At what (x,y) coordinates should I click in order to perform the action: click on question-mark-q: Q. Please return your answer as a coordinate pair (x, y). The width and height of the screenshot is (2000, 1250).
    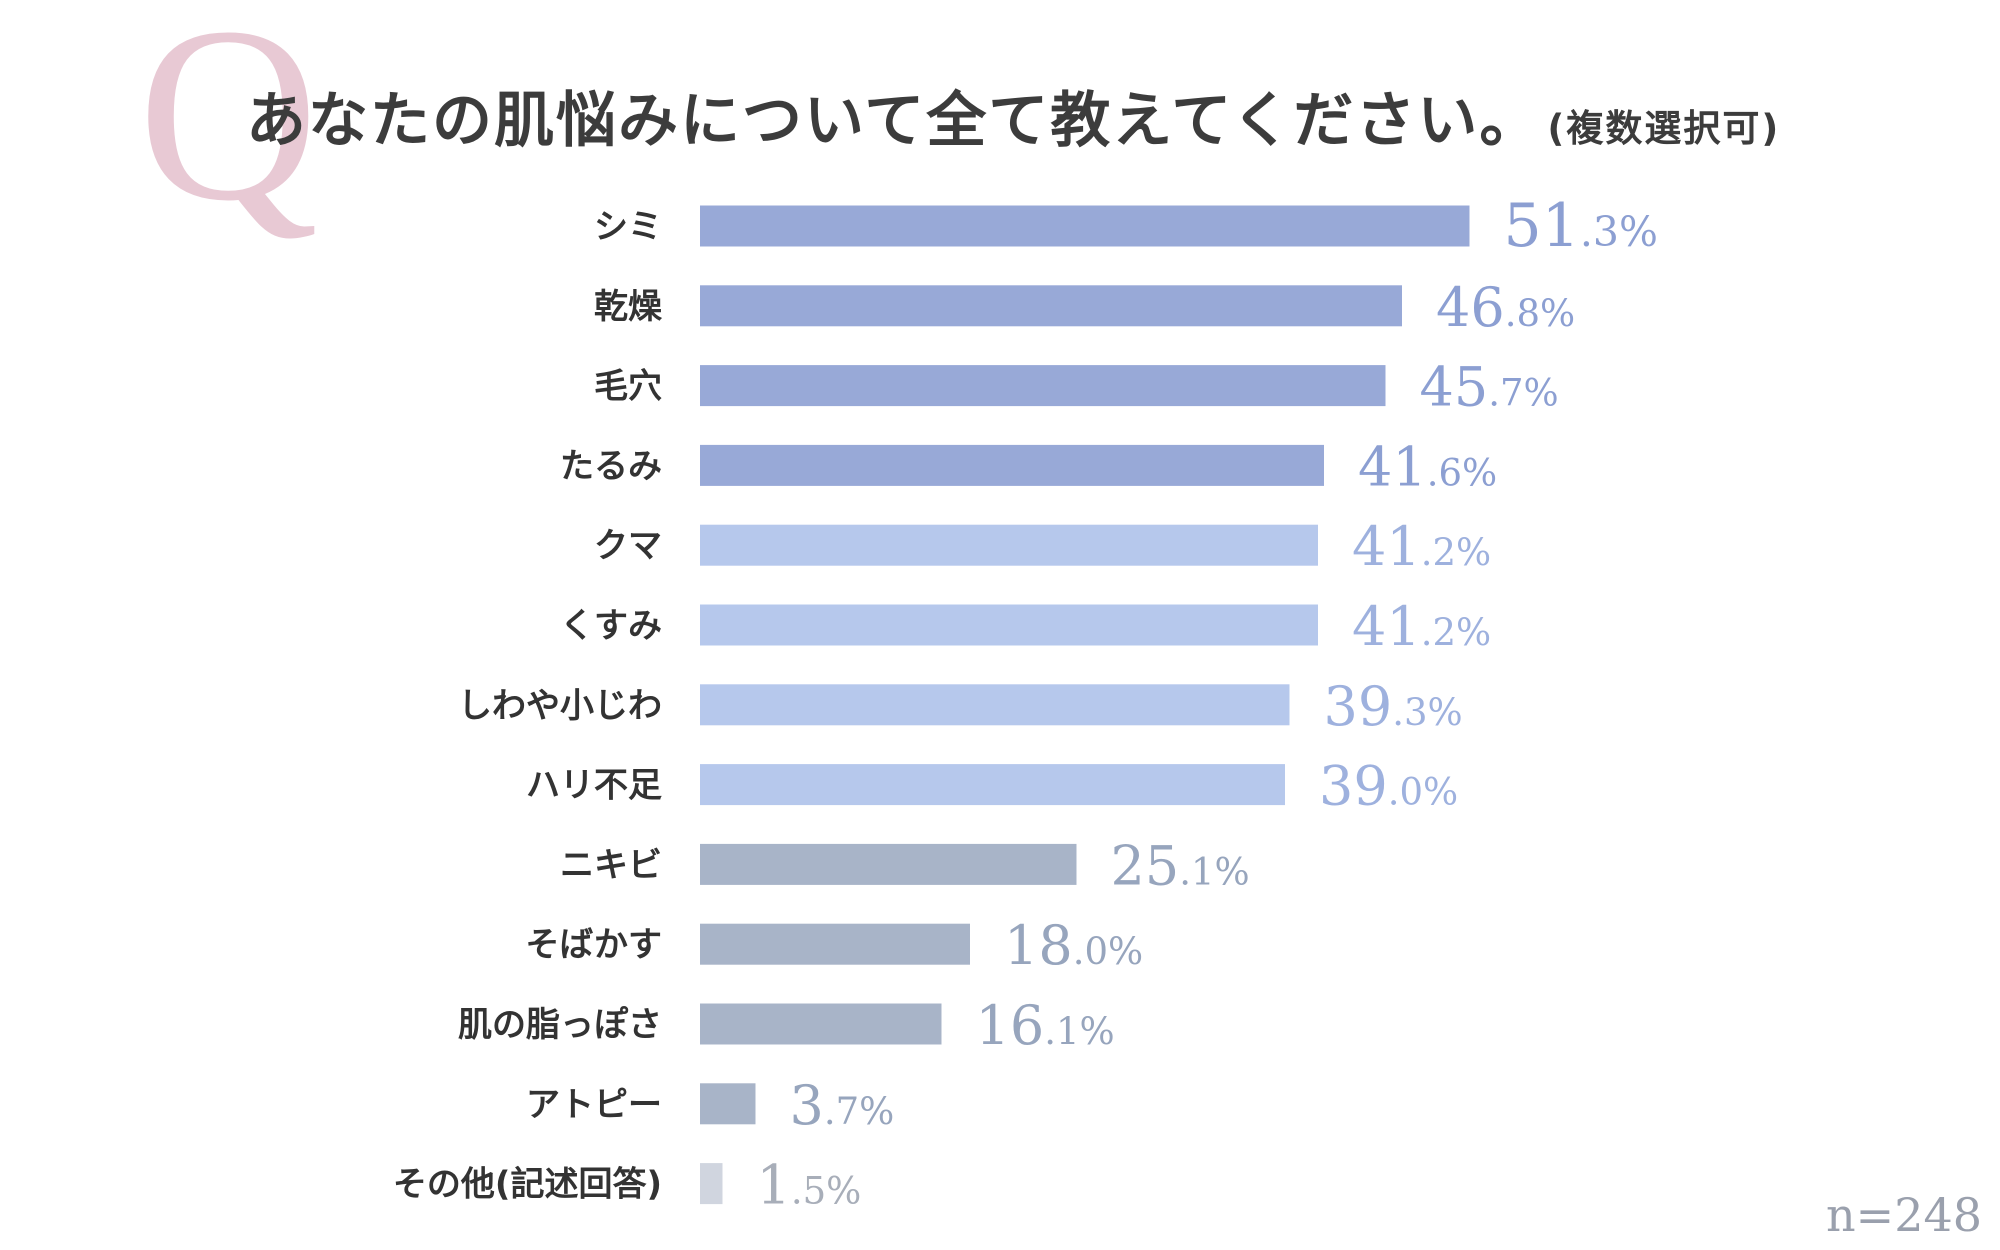
    Looking at the image, I should click on (228, 126).